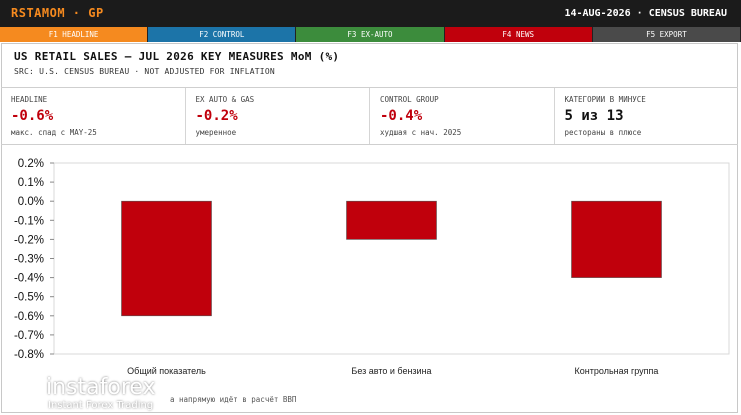 The height and width of the screenshot is (415, 741). I want to click on x-tick-label: Контрольная группа, so click(617, 371).